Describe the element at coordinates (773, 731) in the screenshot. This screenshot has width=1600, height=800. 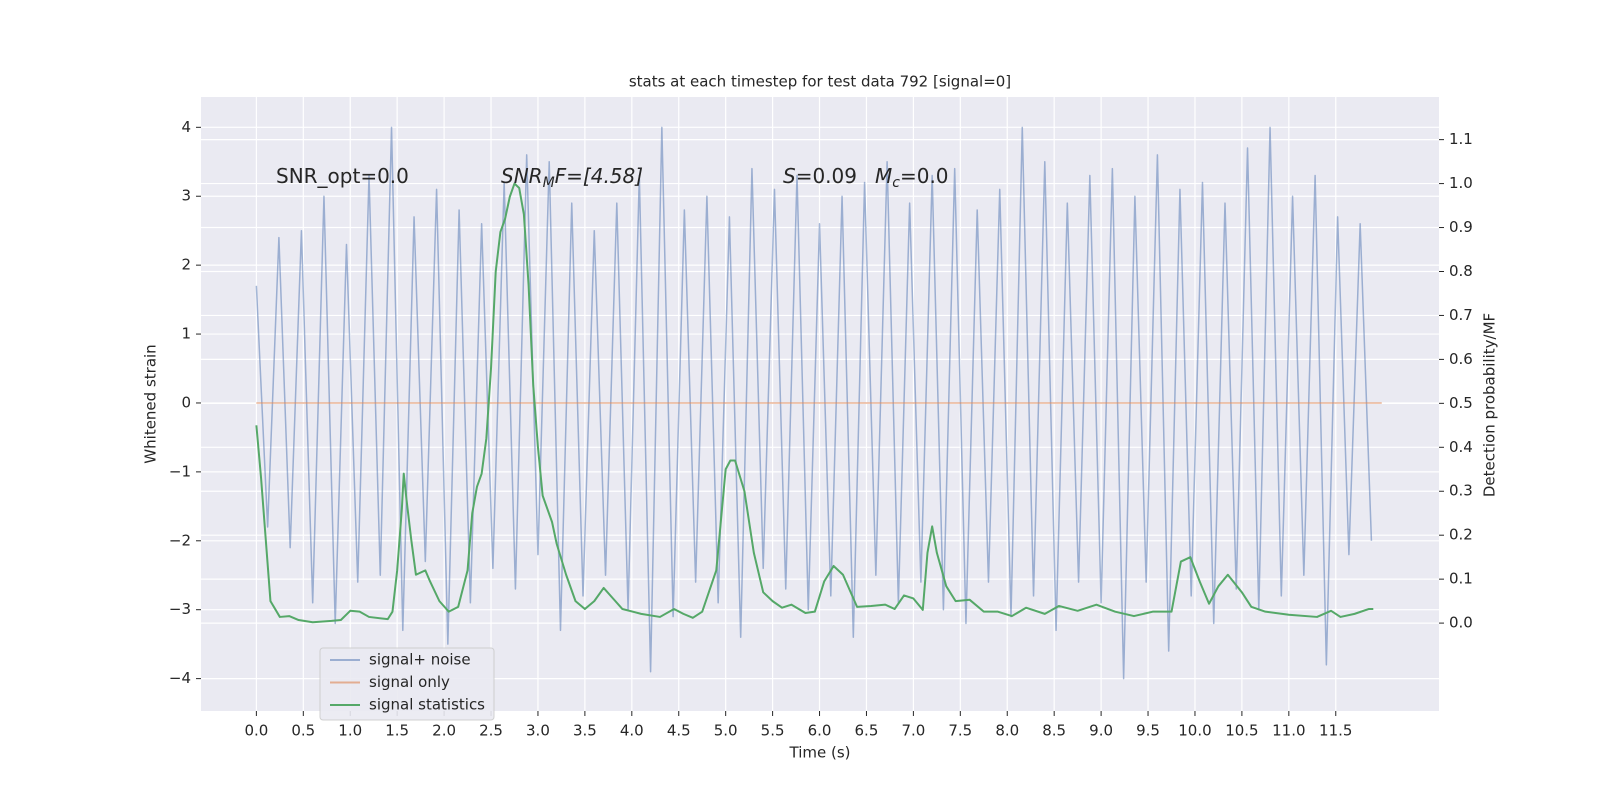
I see `x-tick-label: 5.5` at that location.